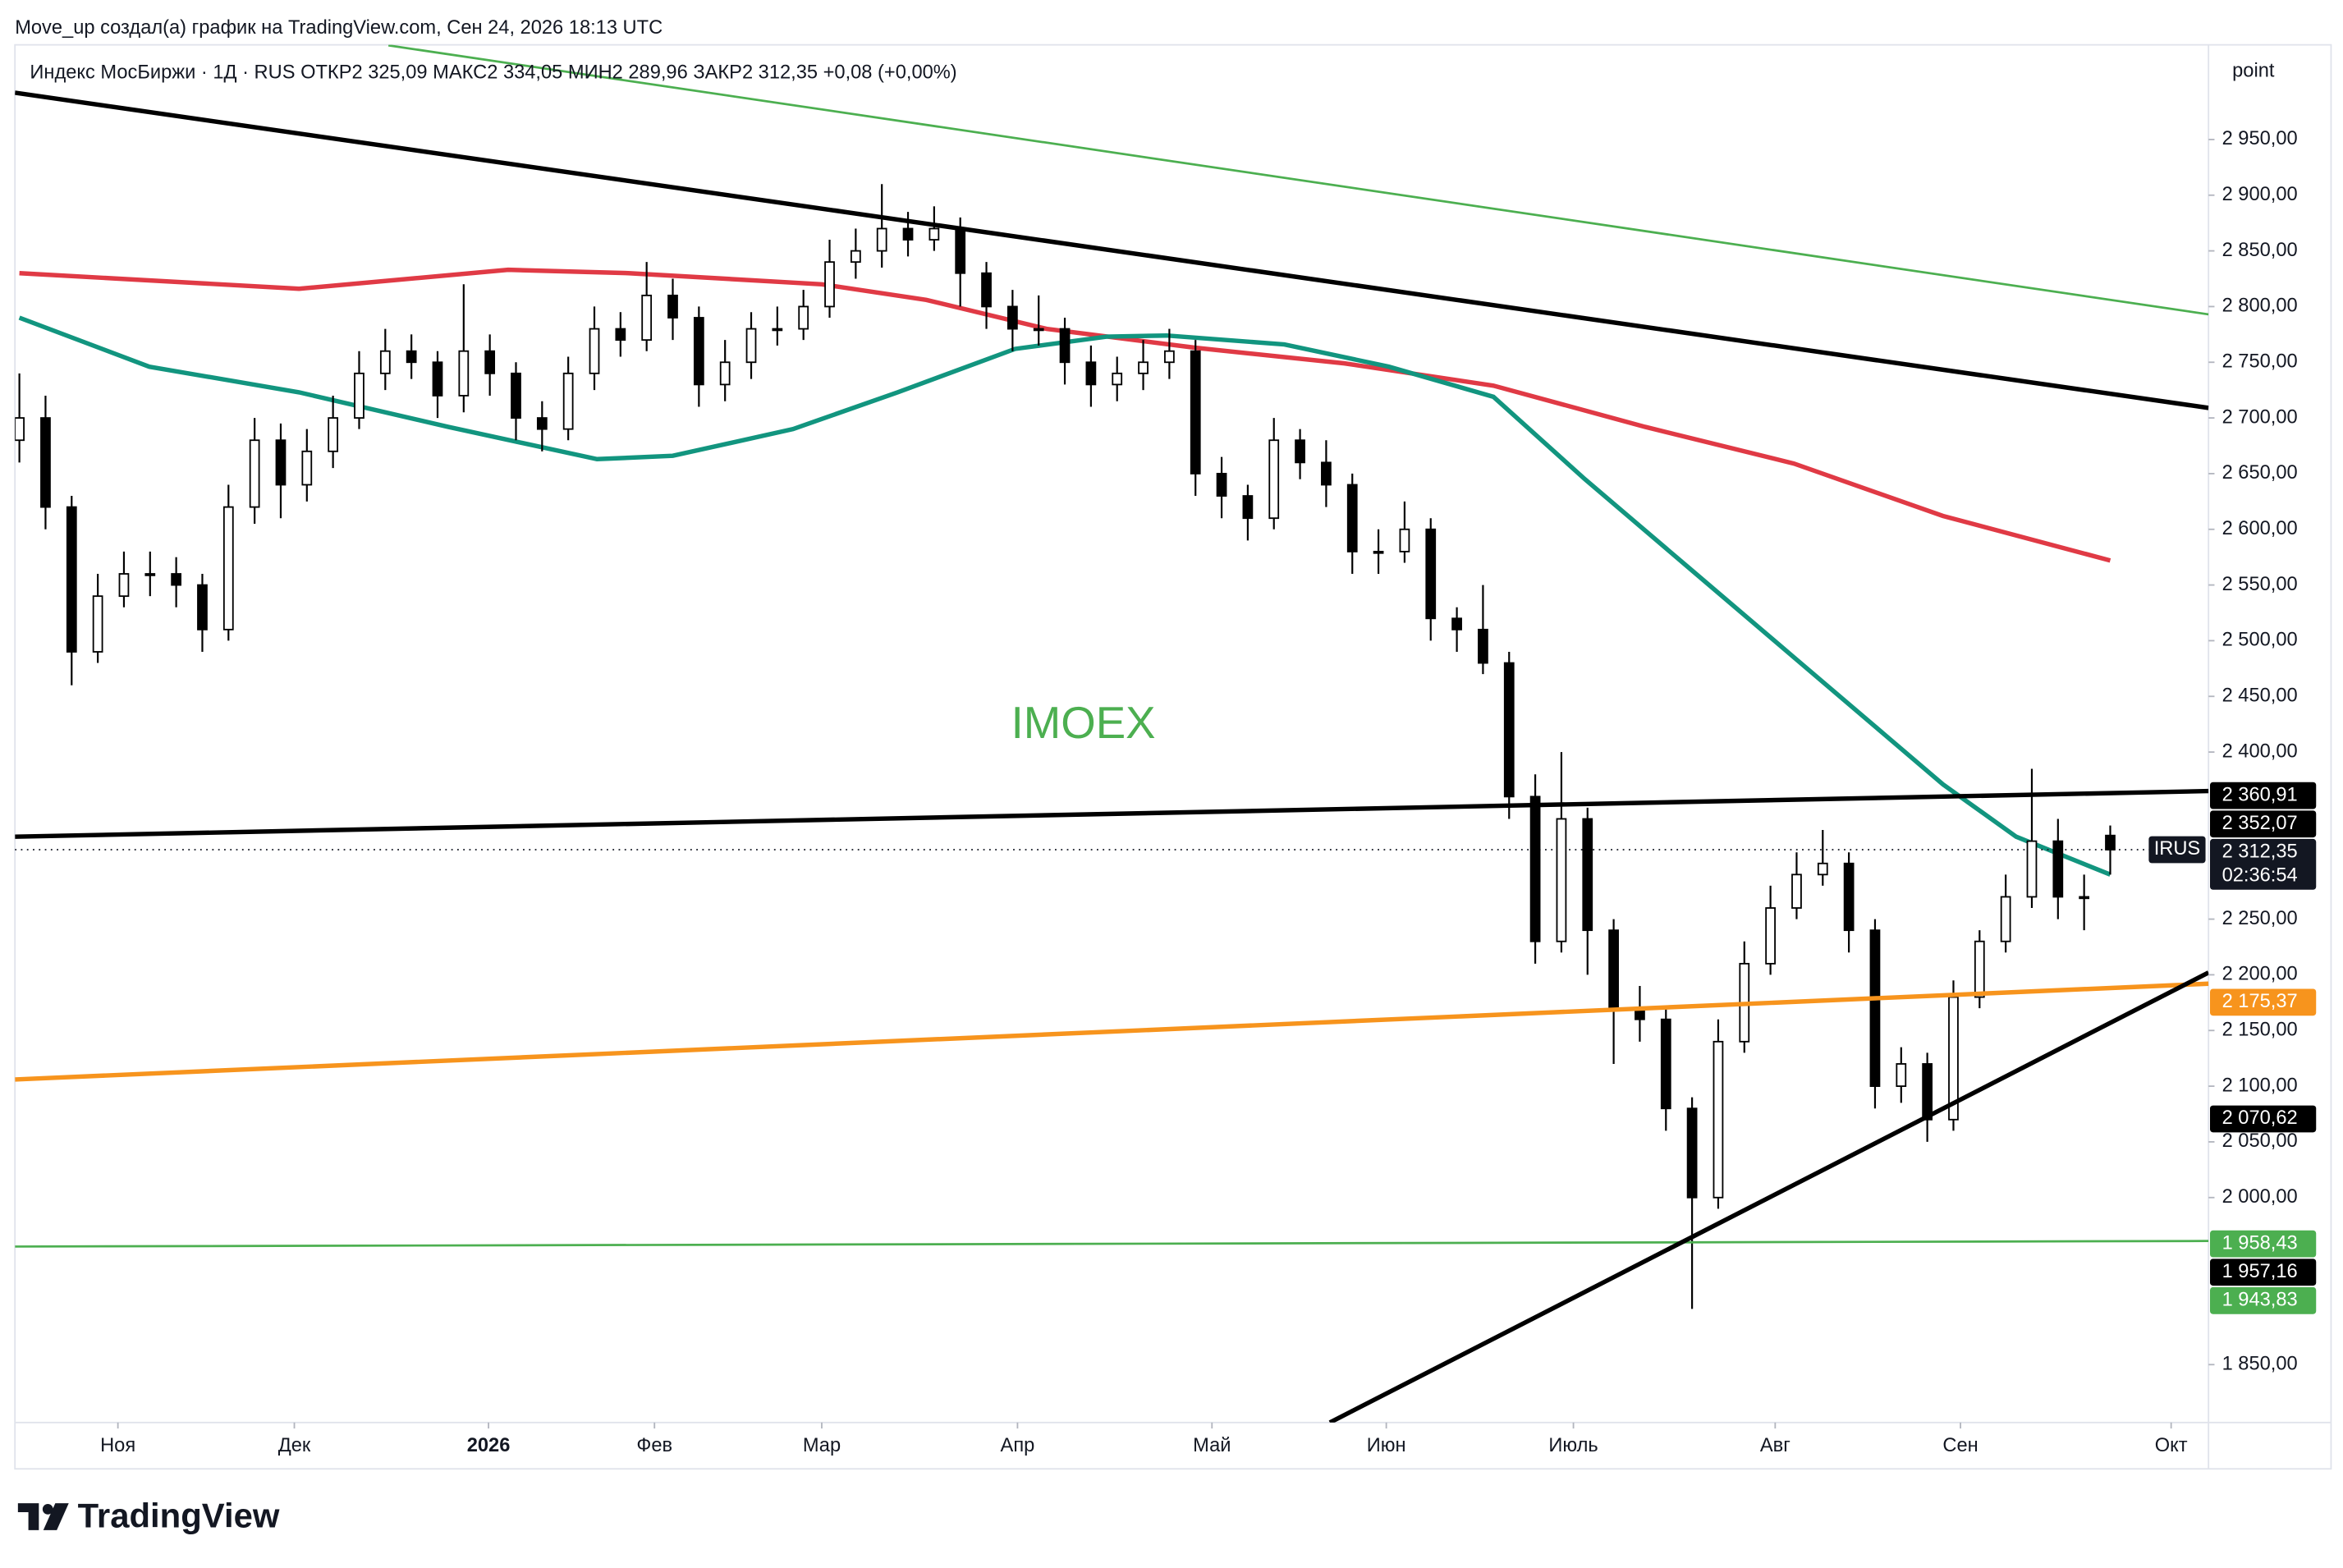 The height and width of the screenshot is (1568, 2343). Describe the element at coordinates (2260, 250) in the screenshot. I see `y-tick-label: 2 850,00` at that location.